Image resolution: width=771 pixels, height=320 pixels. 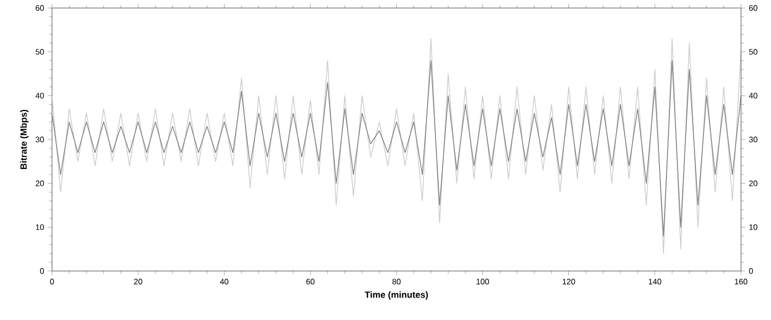 What do you see at coordinates (24, 140) in the screenshot?
I see `y-axis-title: Bitrate (Mbps)` at bounding box center [24, 140].